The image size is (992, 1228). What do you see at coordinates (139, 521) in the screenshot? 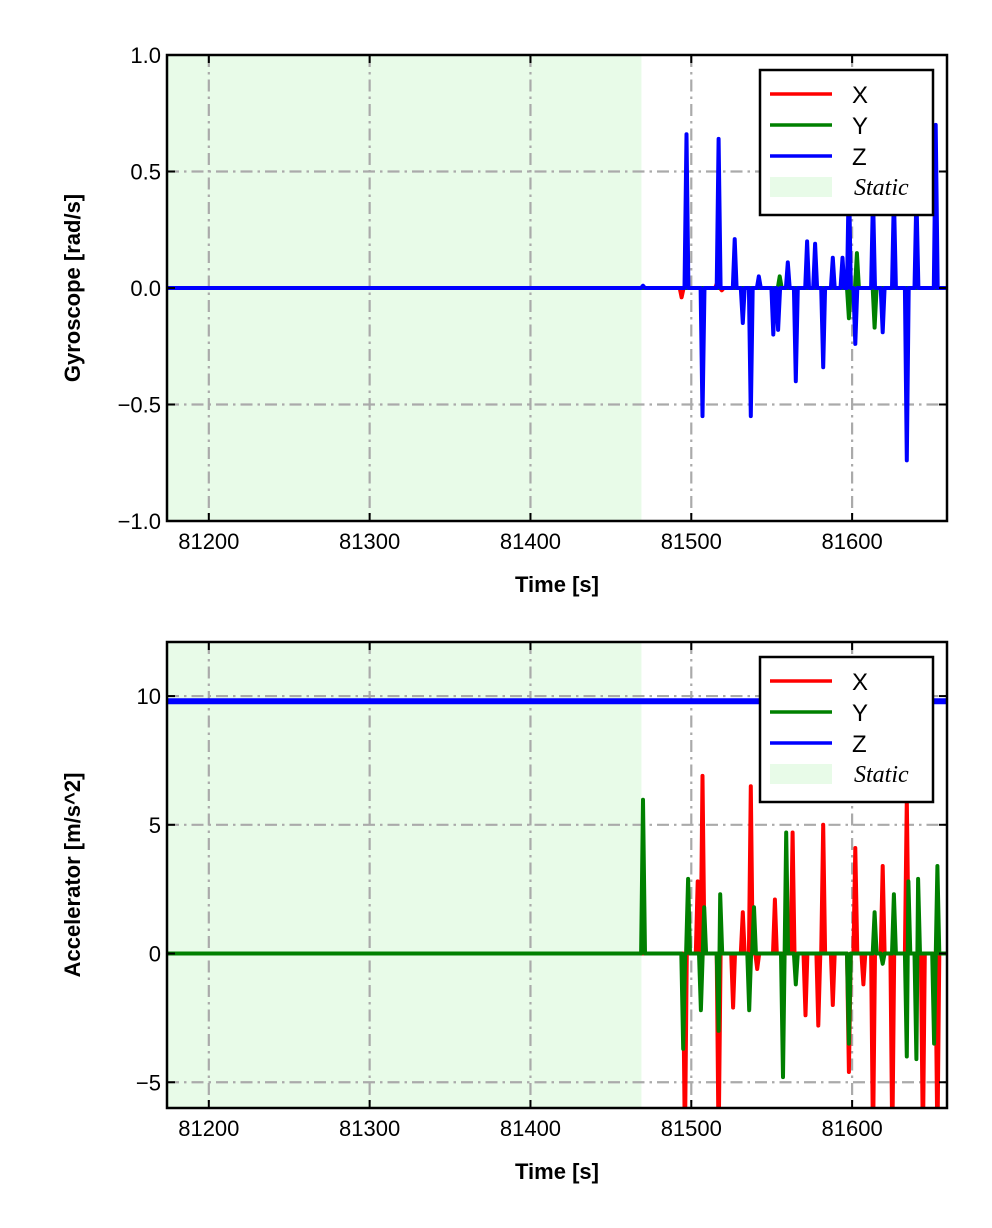
I see `y-tick-label: −1.0` at bounding box center [139, 521].